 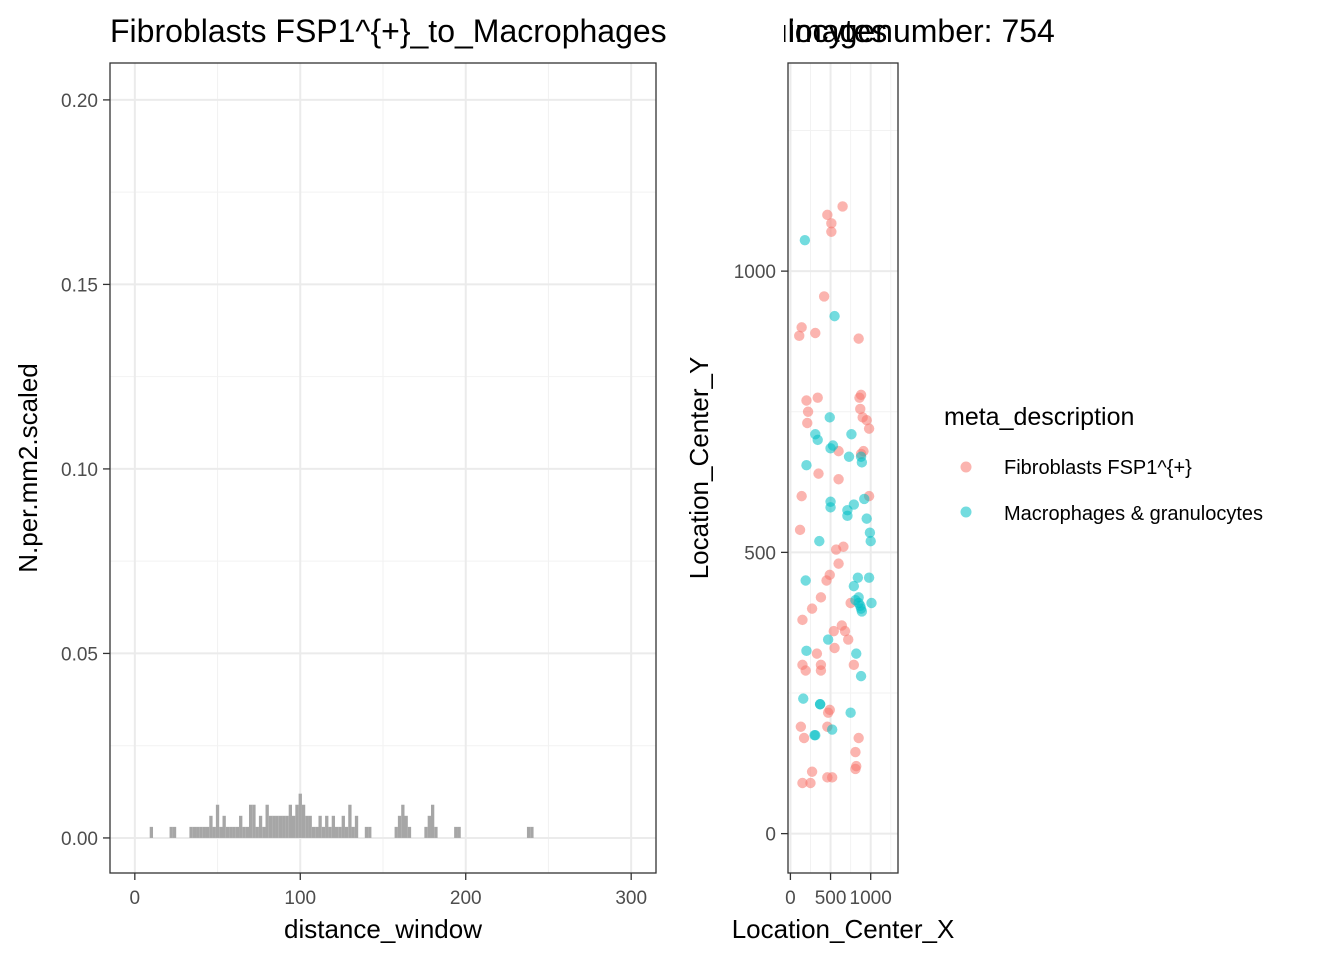 I want to click on x-tick-label: 200, so click(x=466, y=898).